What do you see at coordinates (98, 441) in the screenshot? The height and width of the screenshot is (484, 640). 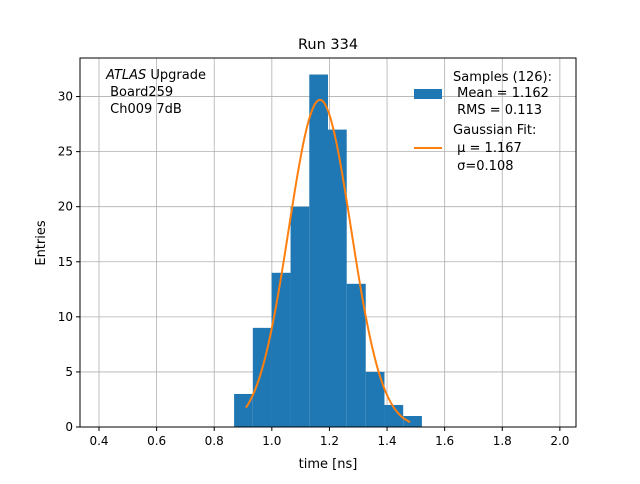 I see `x-tick-label: 0.4` at bounding box center [98, 441].